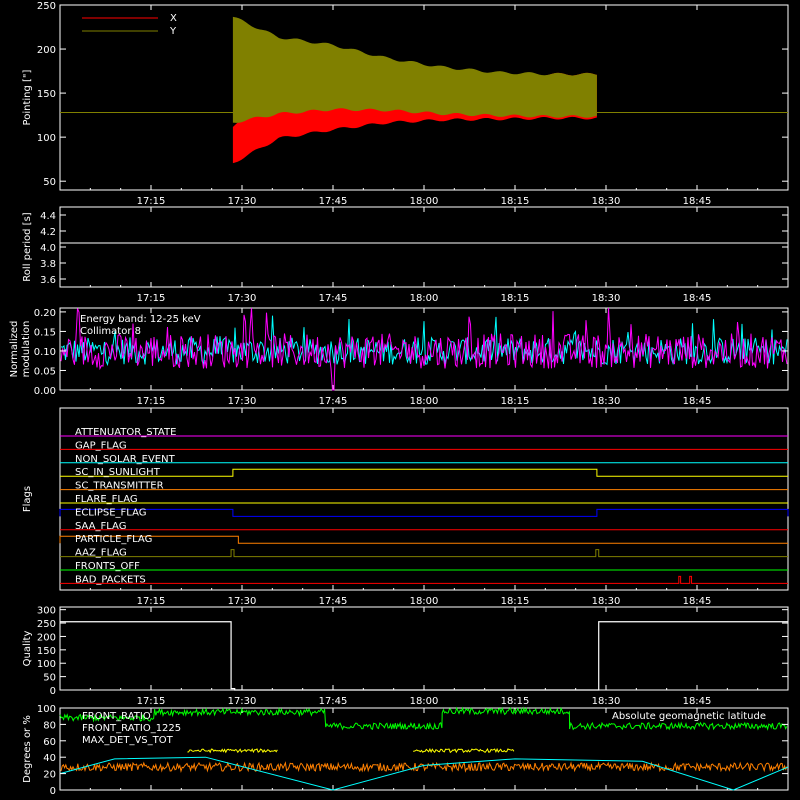  What do you see at coordinates (27, 749) in the screenshot?
I see `y-axis-label: Degrees or %` at bounding box center [27, 749].